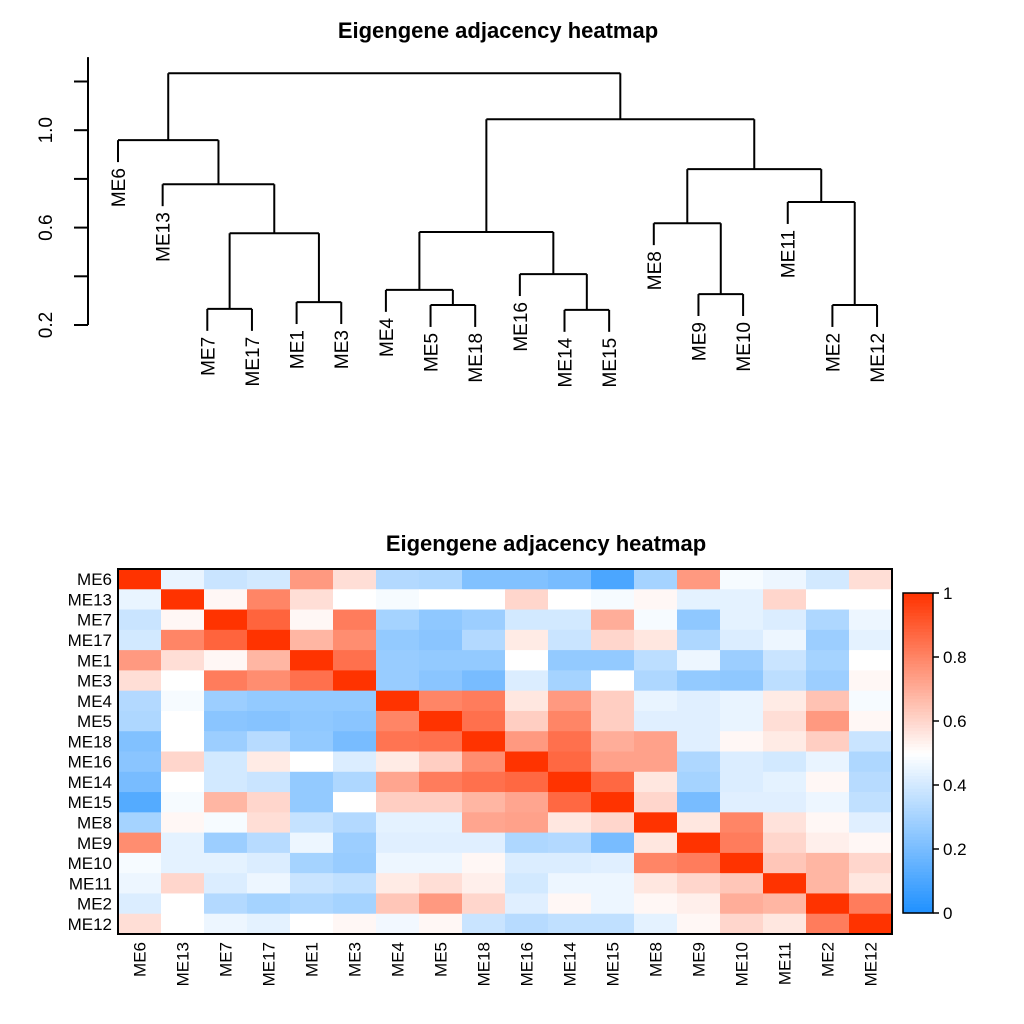 The width and height of the screenshot is (1024, 1024). What do you see at coordinates (90, 924) in the screenshot?
I see `row-label: ME12` at bounding box center [90, 924].